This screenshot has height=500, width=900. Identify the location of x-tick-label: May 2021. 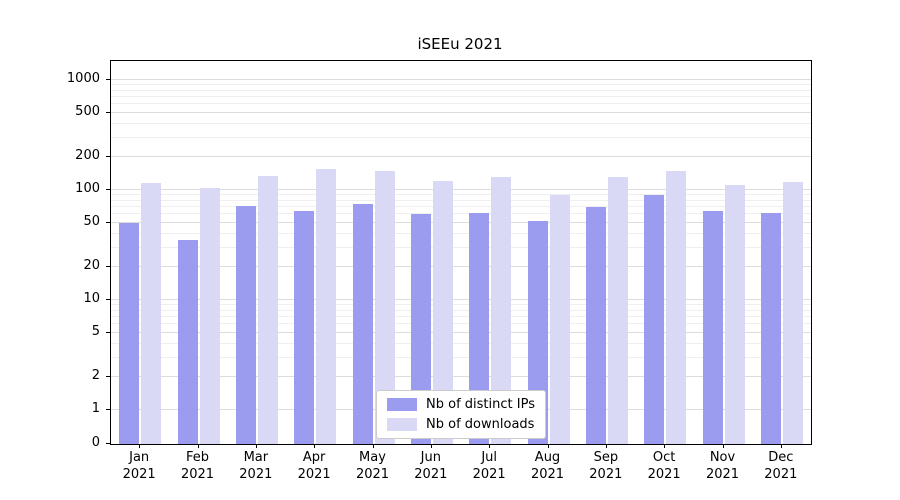
(373, 466).